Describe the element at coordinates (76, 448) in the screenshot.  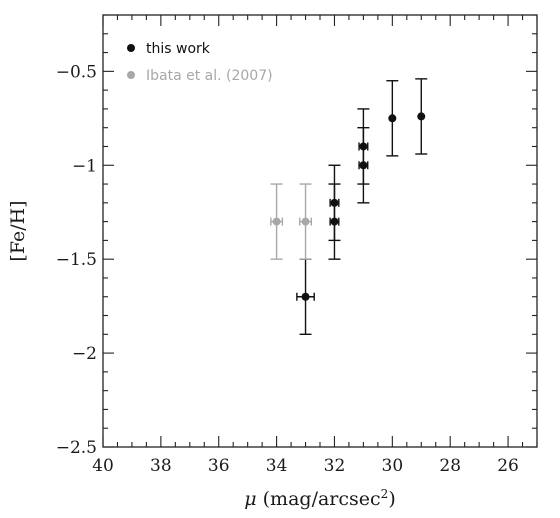
I see `y-tick-label: −2.5` at that location.